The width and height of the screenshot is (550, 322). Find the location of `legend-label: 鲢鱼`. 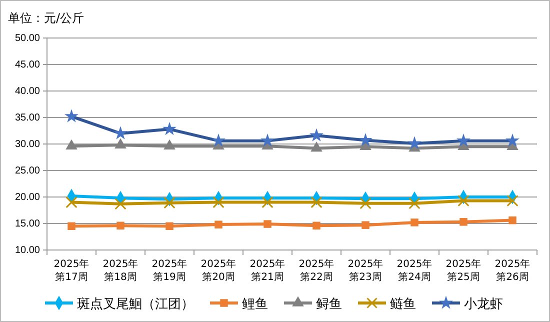

legend-label: 鲢鱼 is located at coordinates (403, 304).